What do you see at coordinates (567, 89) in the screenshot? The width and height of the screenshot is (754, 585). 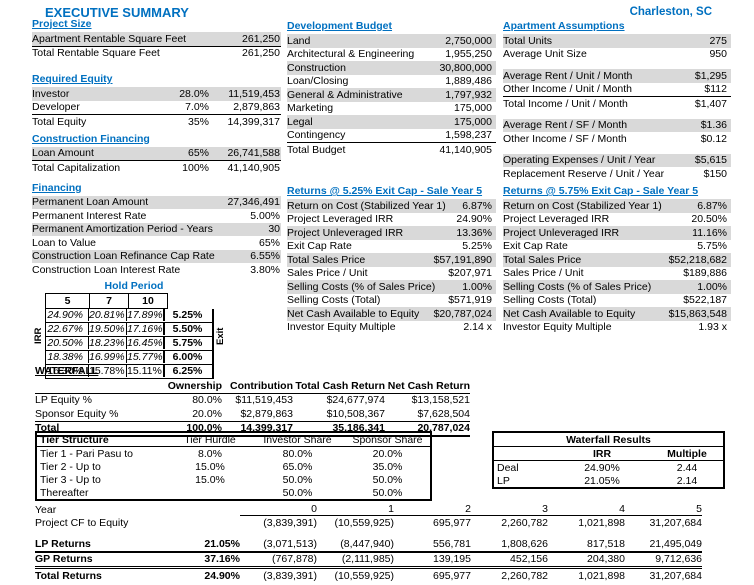 I see `apartment-assumption-row-label: Other Income / Unit / Month` at bounding box center [567, 89].